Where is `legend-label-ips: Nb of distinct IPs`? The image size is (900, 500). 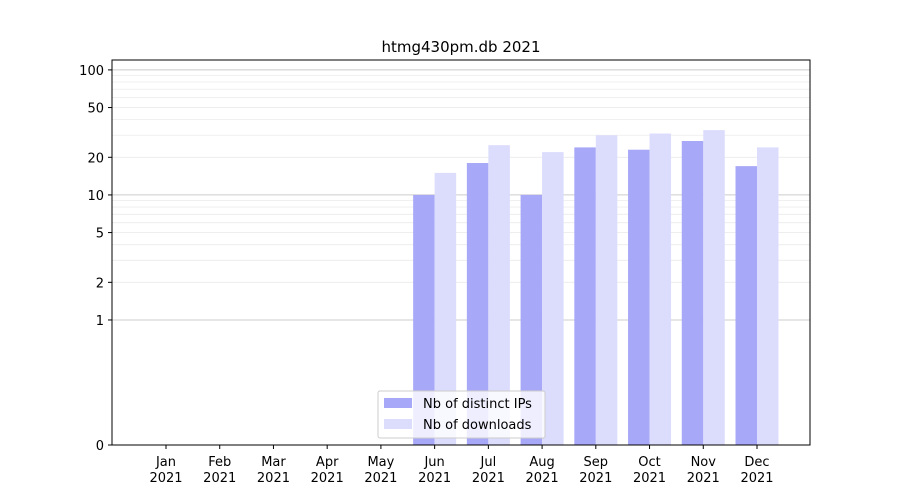
legend-label-ips: Nb of distinct IPs is located at coordinates (477, 404).